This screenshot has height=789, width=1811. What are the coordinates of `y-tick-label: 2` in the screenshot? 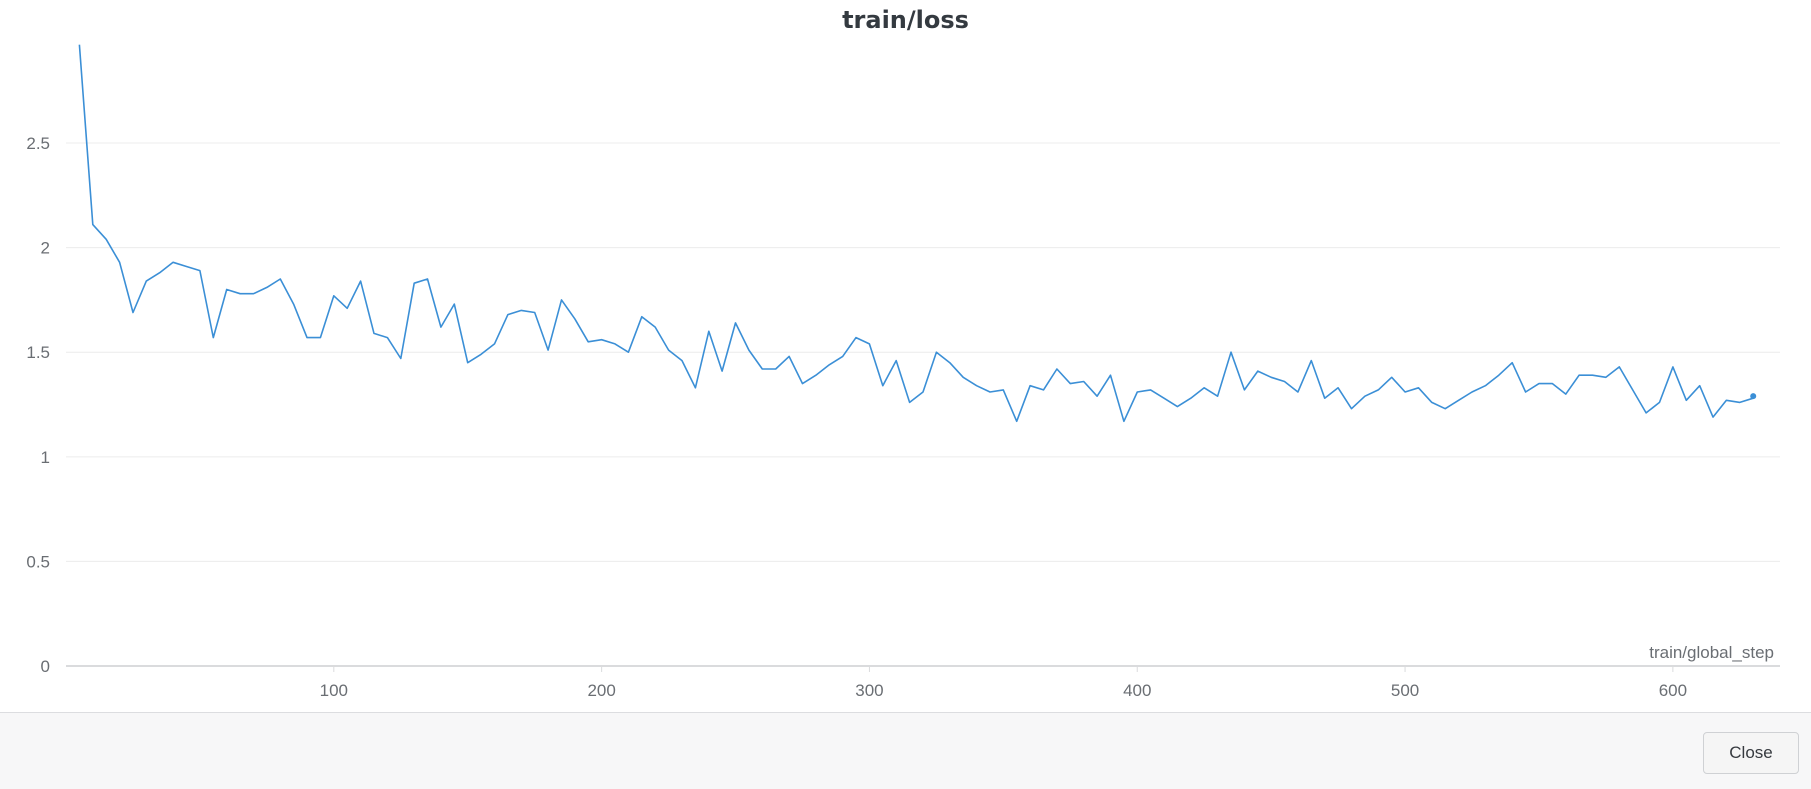 It's located at (45, 248).